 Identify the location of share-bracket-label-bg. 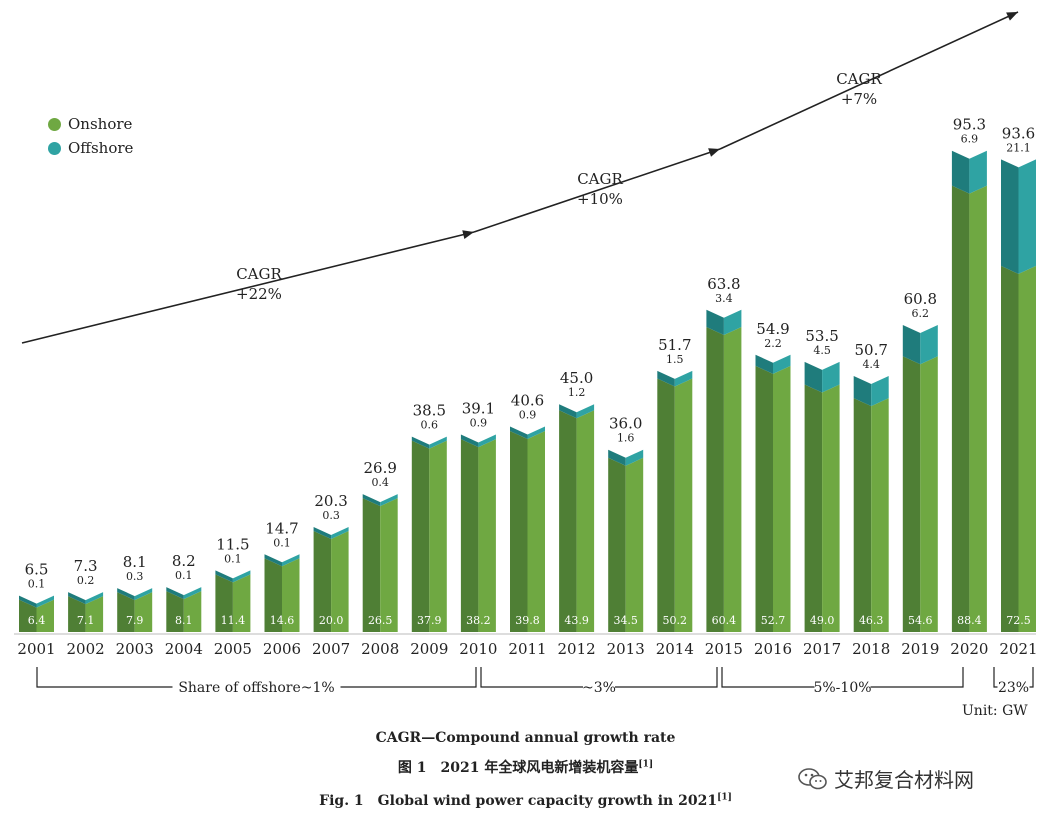
(256, 687).